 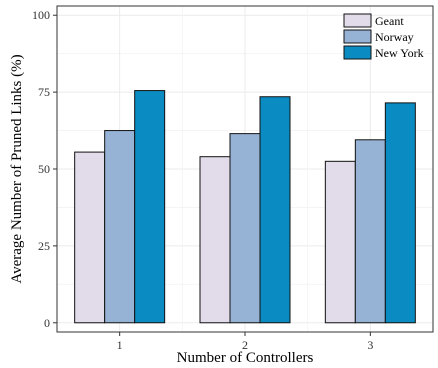 I want to click on y-axis-ticks: 0 25 50 75 100, so click(x=44, y=169).